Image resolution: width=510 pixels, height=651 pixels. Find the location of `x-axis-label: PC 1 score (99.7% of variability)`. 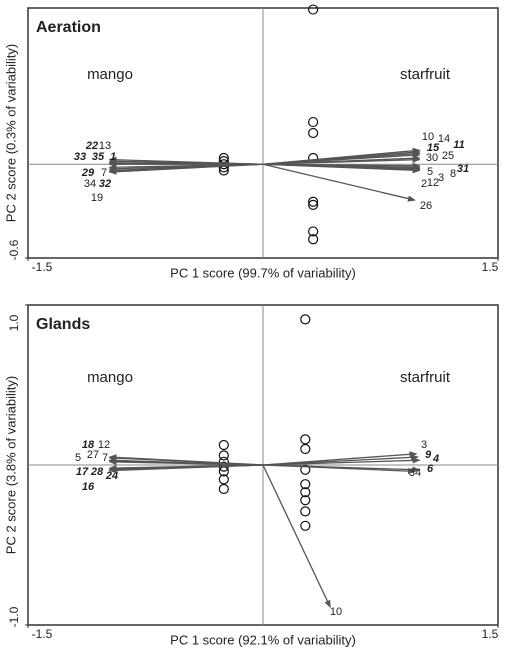

x-axis-label: PC 1 score (99.7% of variability) is located at coordinates (263, 272).